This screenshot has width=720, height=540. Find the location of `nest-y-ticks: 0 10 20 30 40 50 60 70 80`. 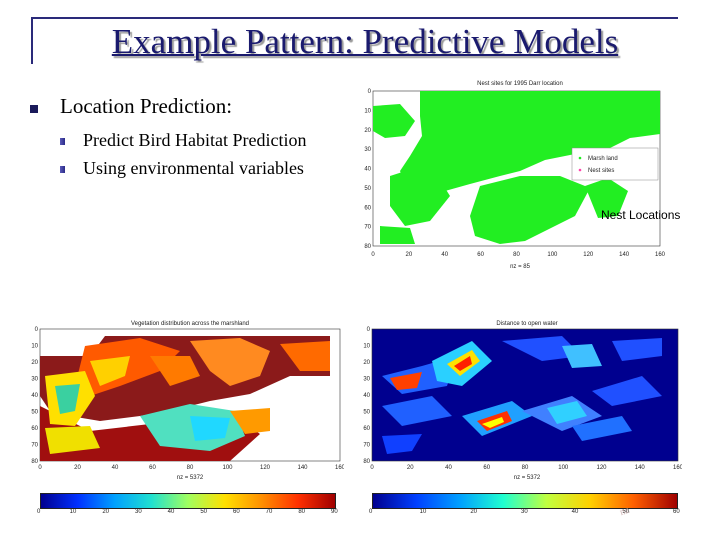

nest-y-ticks: 0 10 20 30 40 50 60 70 80 is located at coordinates (367, 169).